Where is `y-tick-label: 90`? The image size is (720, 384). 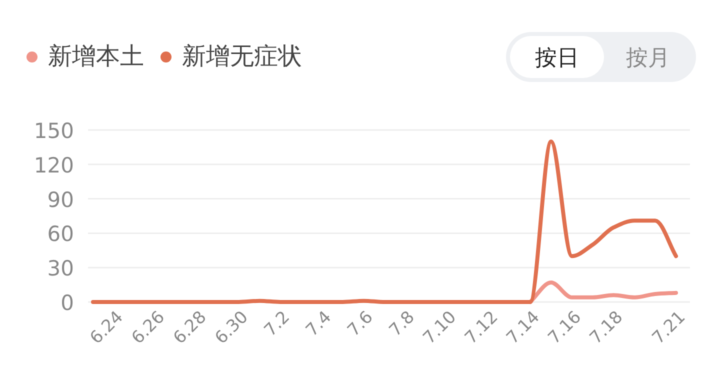 y-tick-label: 90 is located at coordinates (60, 200).